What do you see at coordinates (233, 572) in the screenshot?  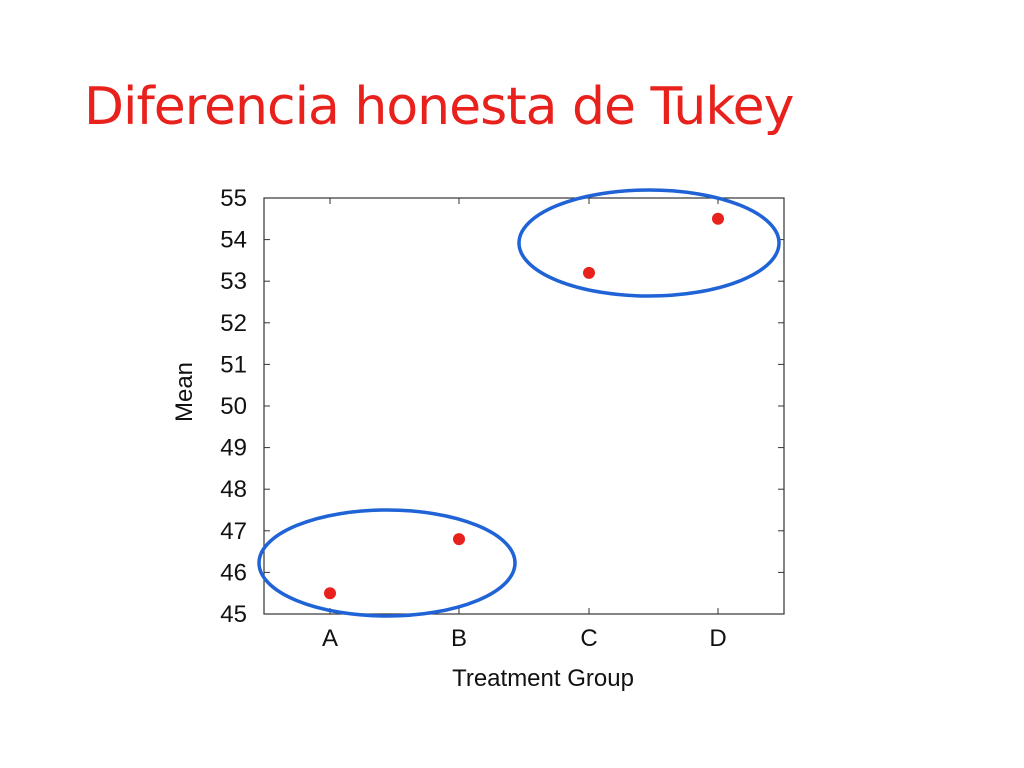 I see `y-tick-label: 46` at bounding box center [233, 572].